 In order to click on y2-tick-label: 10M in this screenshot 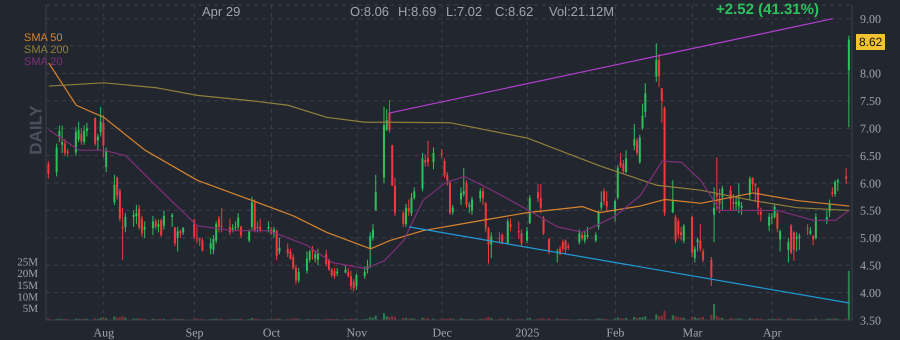, I will do `click(27, 298)`.